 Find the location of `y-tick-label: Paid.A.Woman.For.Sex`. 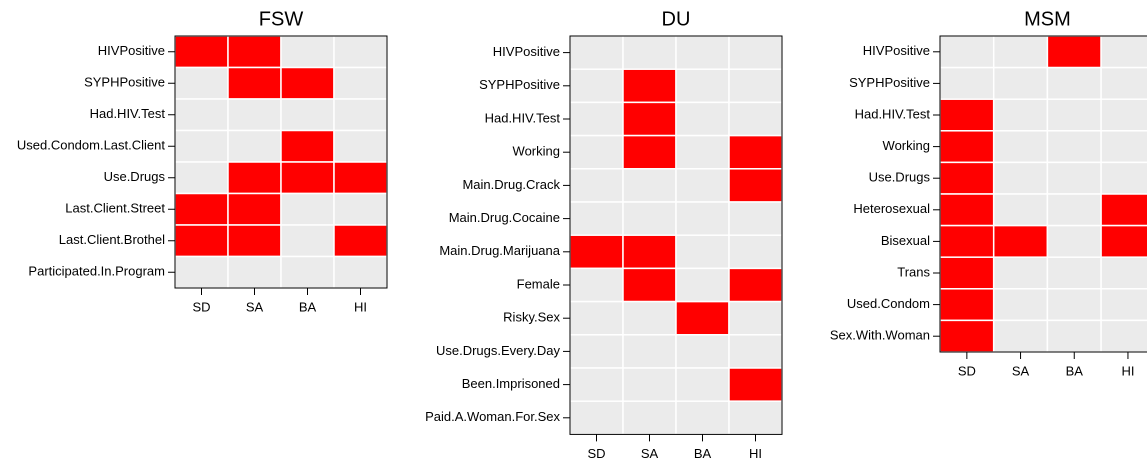

y-tick-label: Paid.A.Woman.For.Sex is located at coordinates (492, 416).